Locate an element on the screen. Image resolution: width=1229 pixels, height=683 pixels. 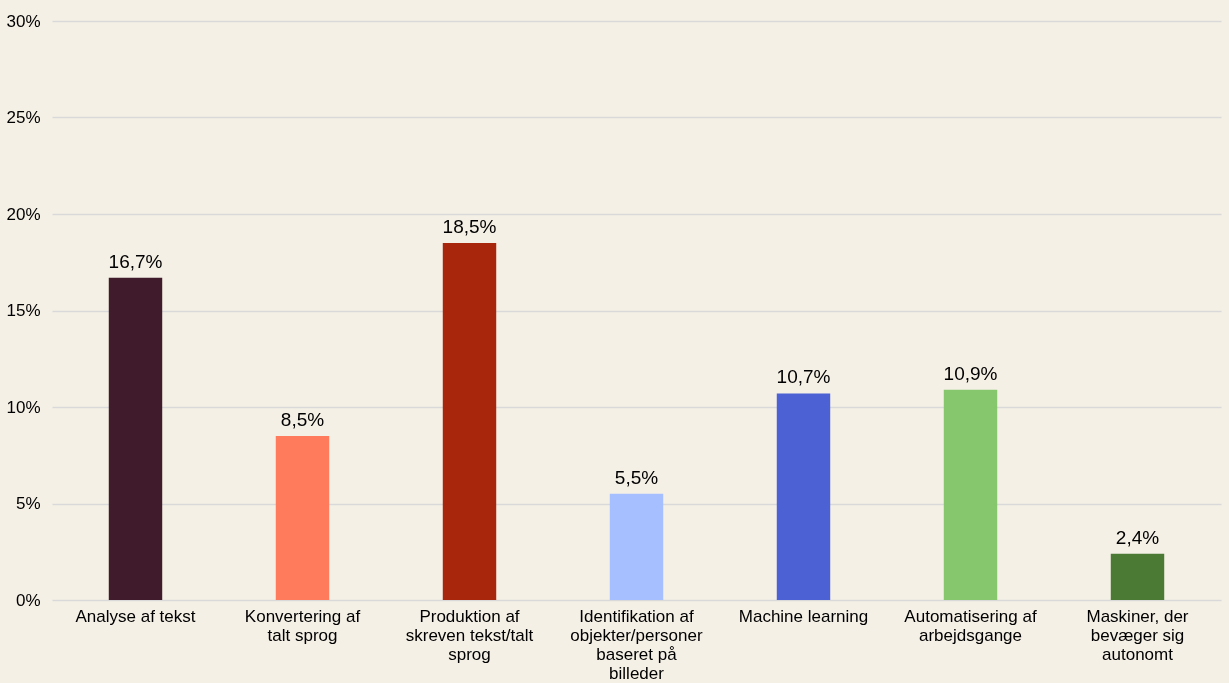
x-tick-label: Produktion af skreven tekst/talt sprog is located at coordinates (469, 635).